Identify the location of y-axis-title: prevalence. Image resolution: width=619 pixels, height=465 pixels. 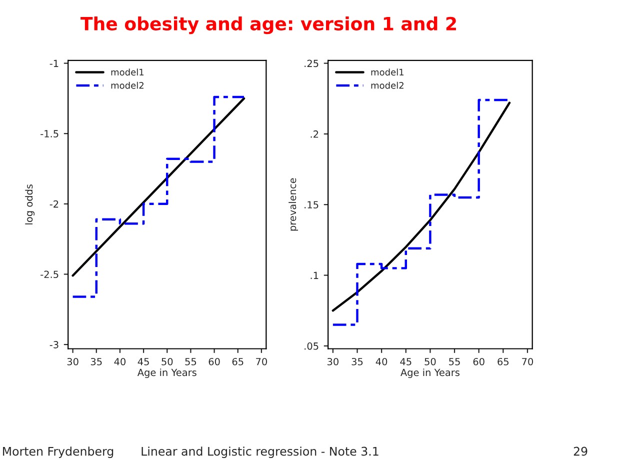
(293, 204).